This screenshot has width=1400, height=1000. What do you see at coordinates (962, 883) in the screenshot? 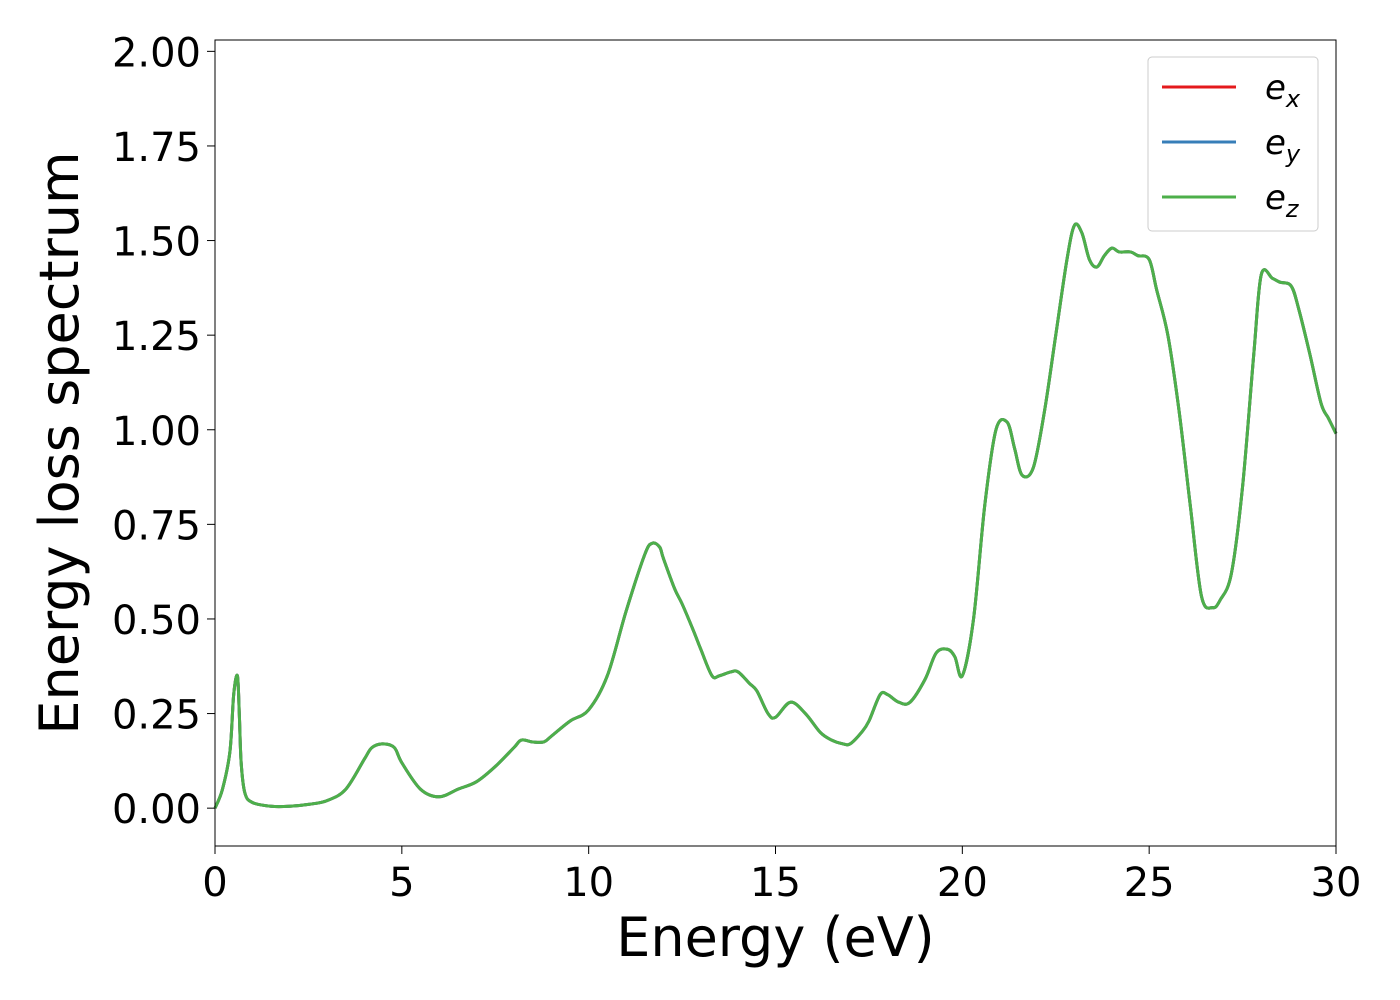
I see `x-tick-label: 20` at bounding box center [962, 883].